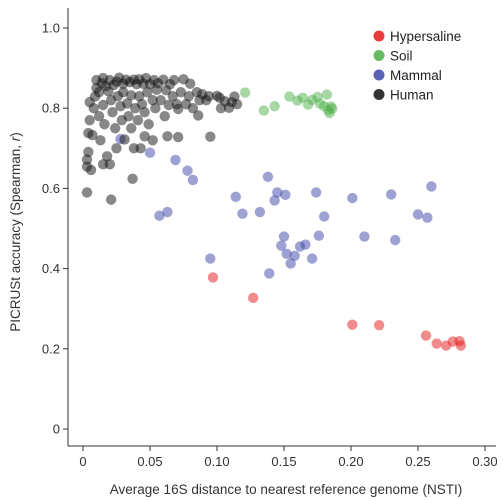 The height and width of the screenshot is (500, 503). Describe the element at coordinates (401, 56) in the screenshot. I see `legend-label-soil: Soil` at that location.